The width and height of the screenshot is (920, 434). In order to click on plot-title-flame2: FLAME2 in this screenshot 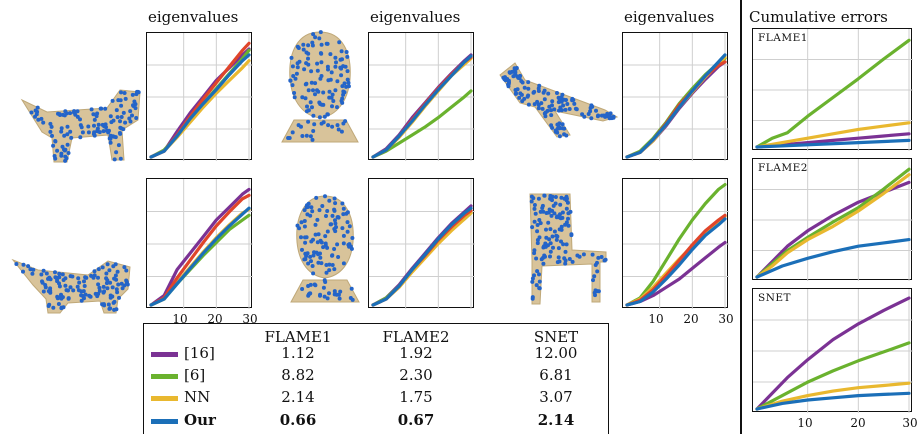, I will do `click(783, 168)`.